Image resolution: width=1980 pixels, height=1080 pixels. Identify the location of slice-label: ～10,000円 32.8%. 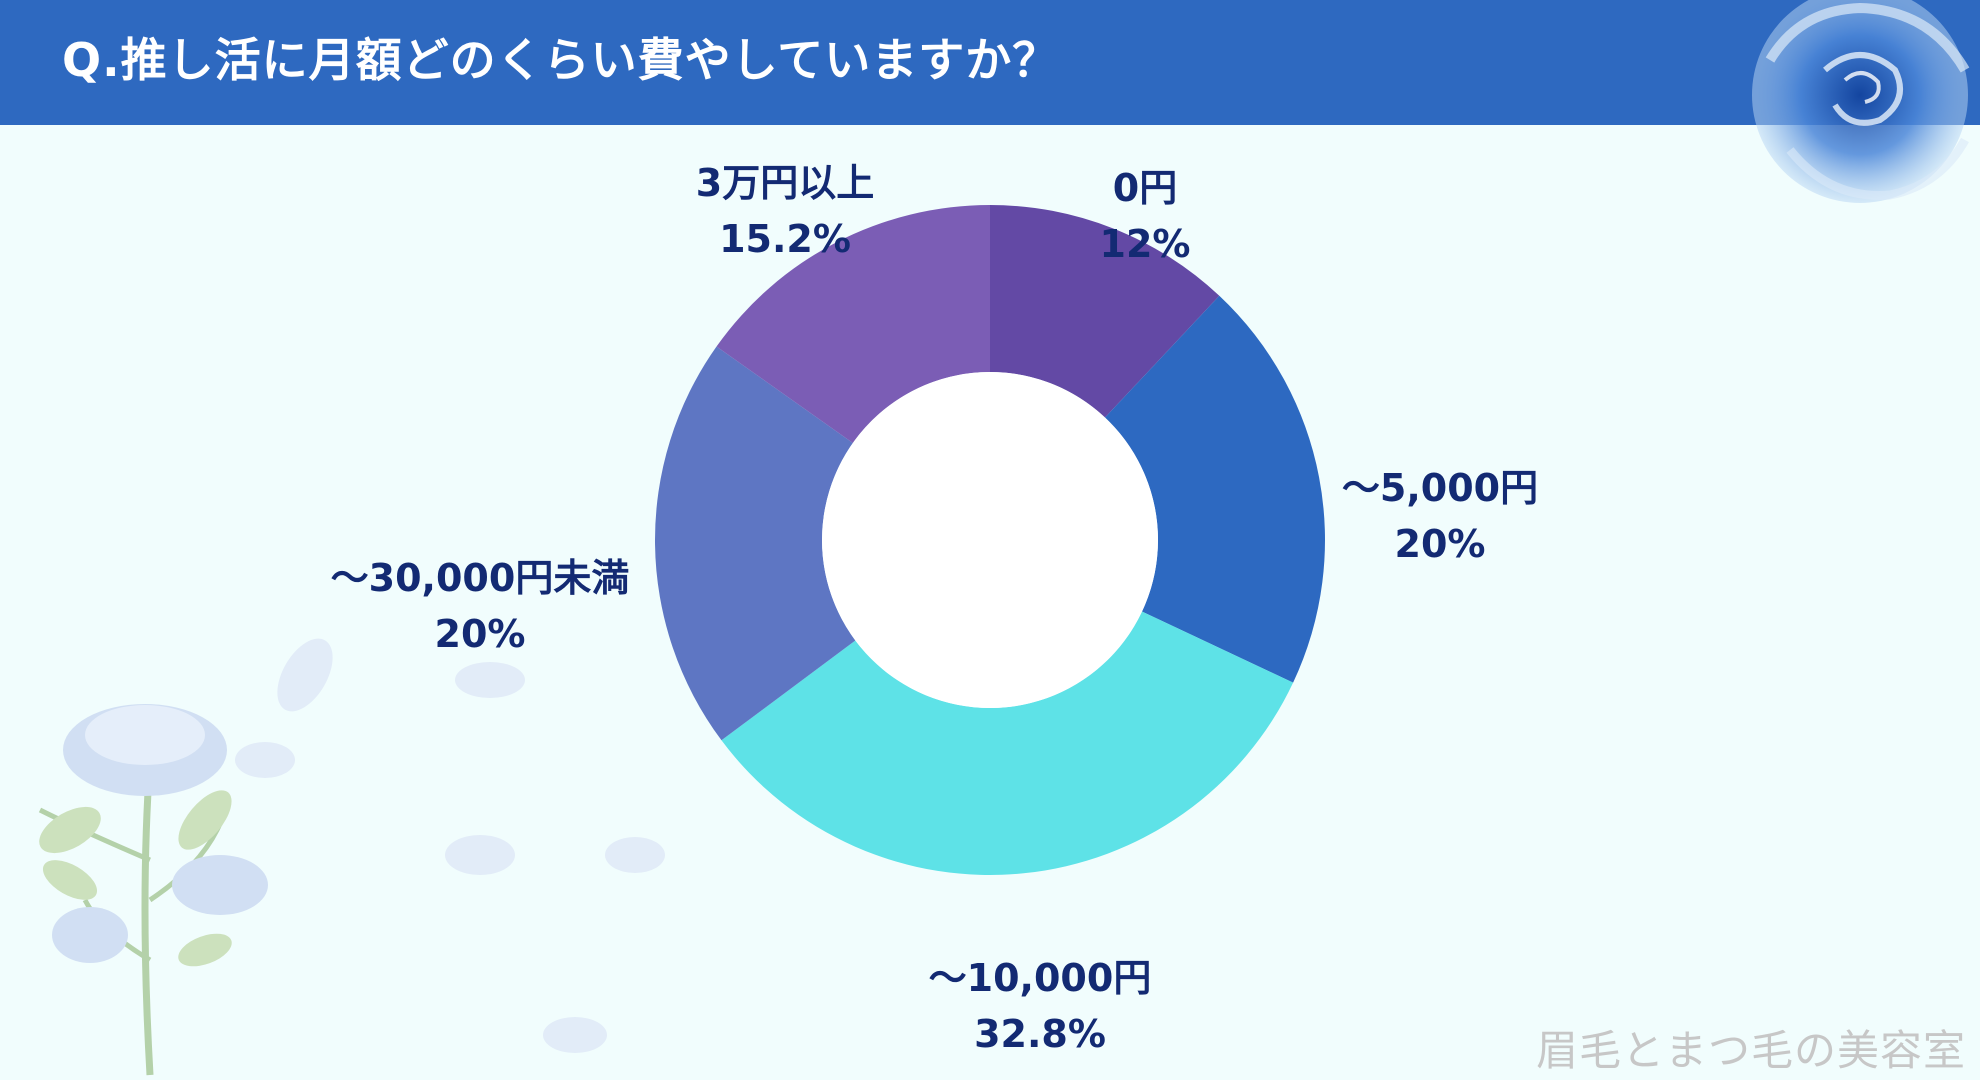
(1040, 1006).